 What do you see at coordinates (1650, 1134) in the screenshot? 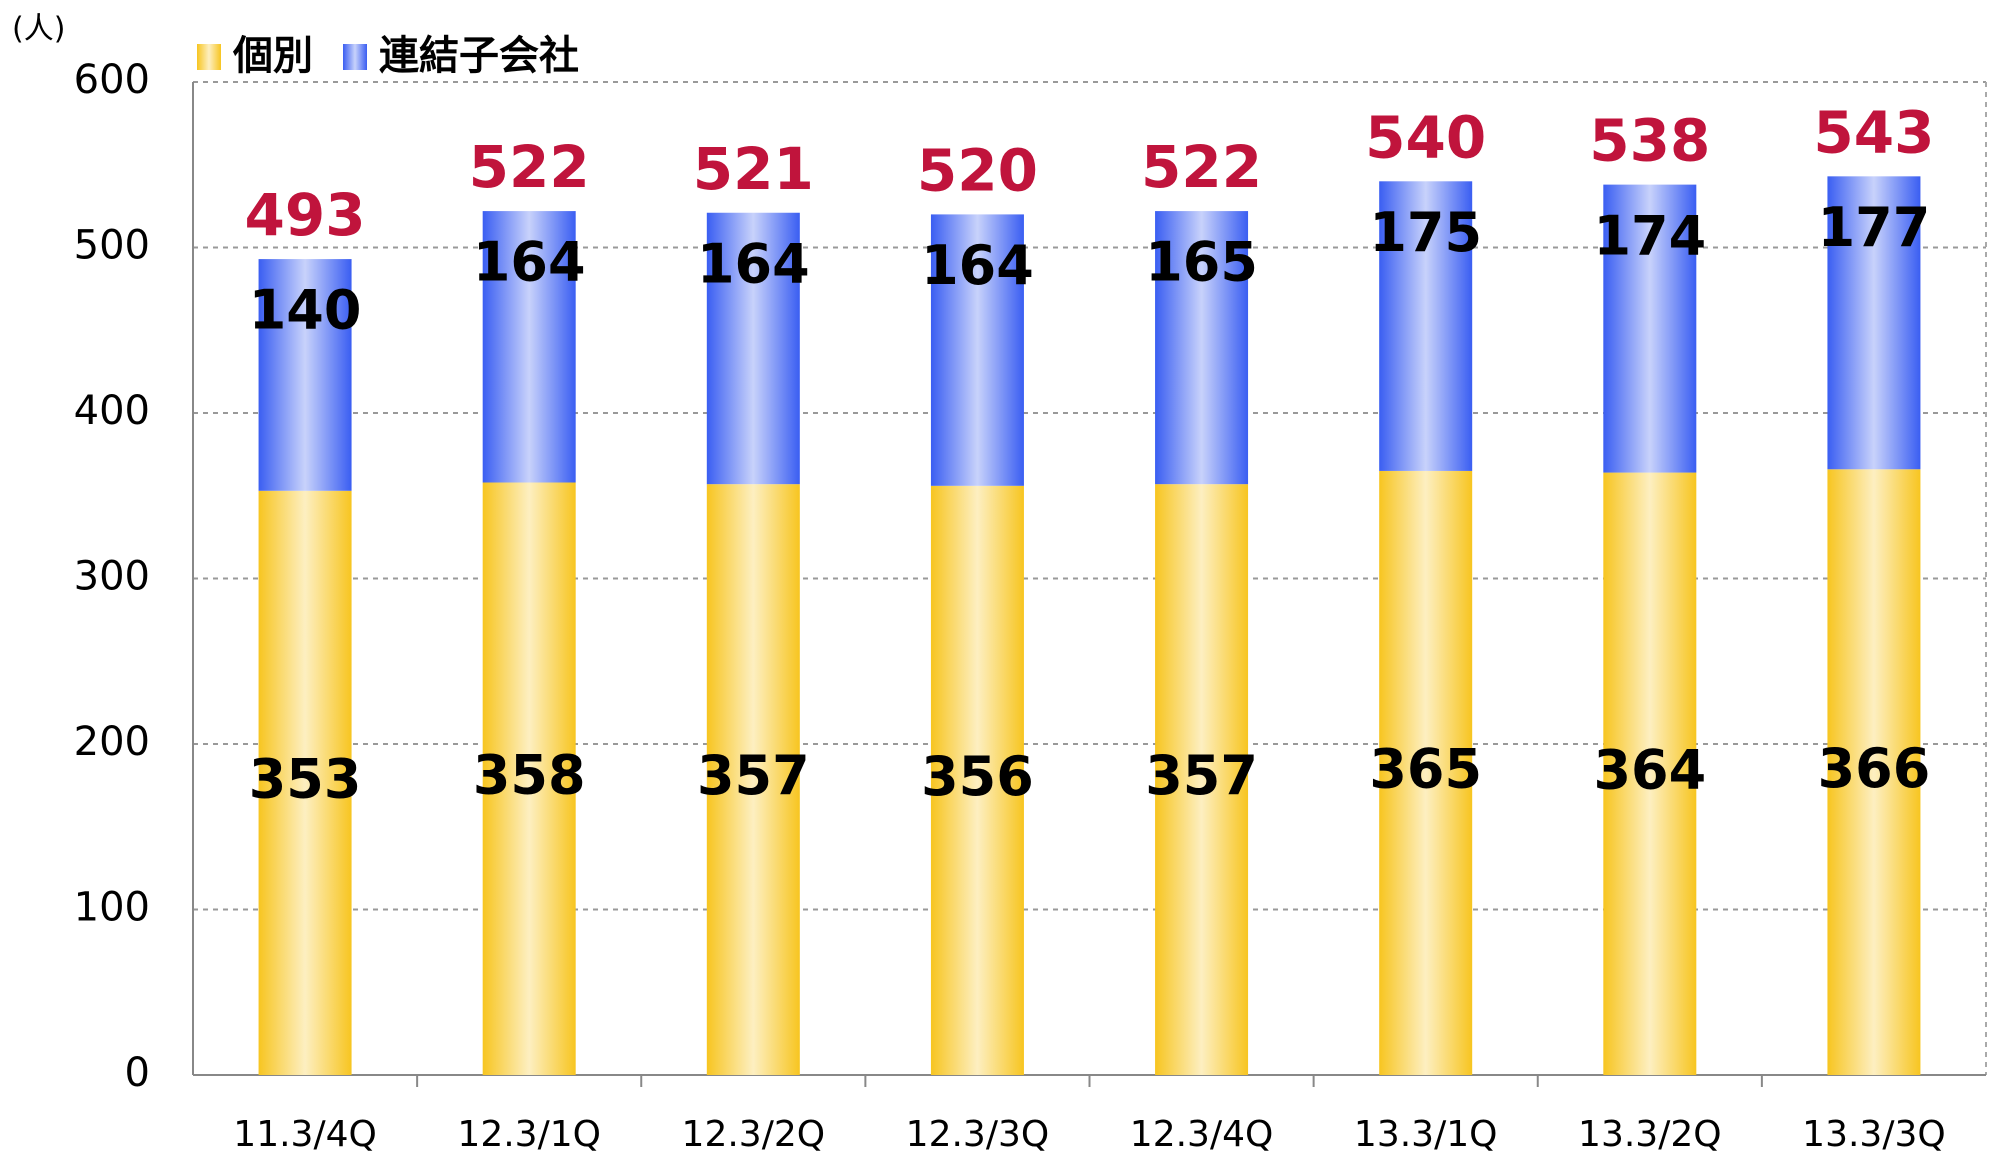
I see `x-tick-label: 13.3/2Q` at bounding box center [1650, 1134].